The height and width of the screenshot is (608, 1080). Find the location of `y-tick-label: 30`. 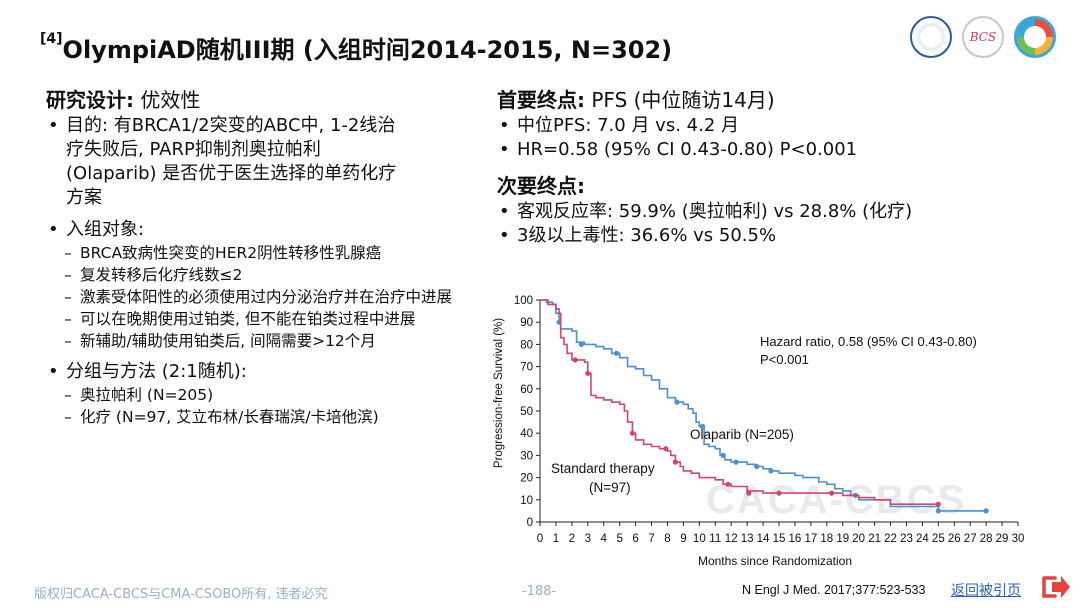

y-tick-label: 30 is located at coordinates (526, 456).